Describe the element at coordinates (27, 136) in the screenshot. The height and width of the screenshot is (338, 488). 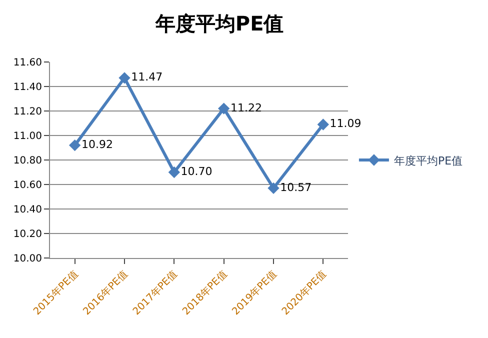
I see `y-tick-label: 11.00` at that location.